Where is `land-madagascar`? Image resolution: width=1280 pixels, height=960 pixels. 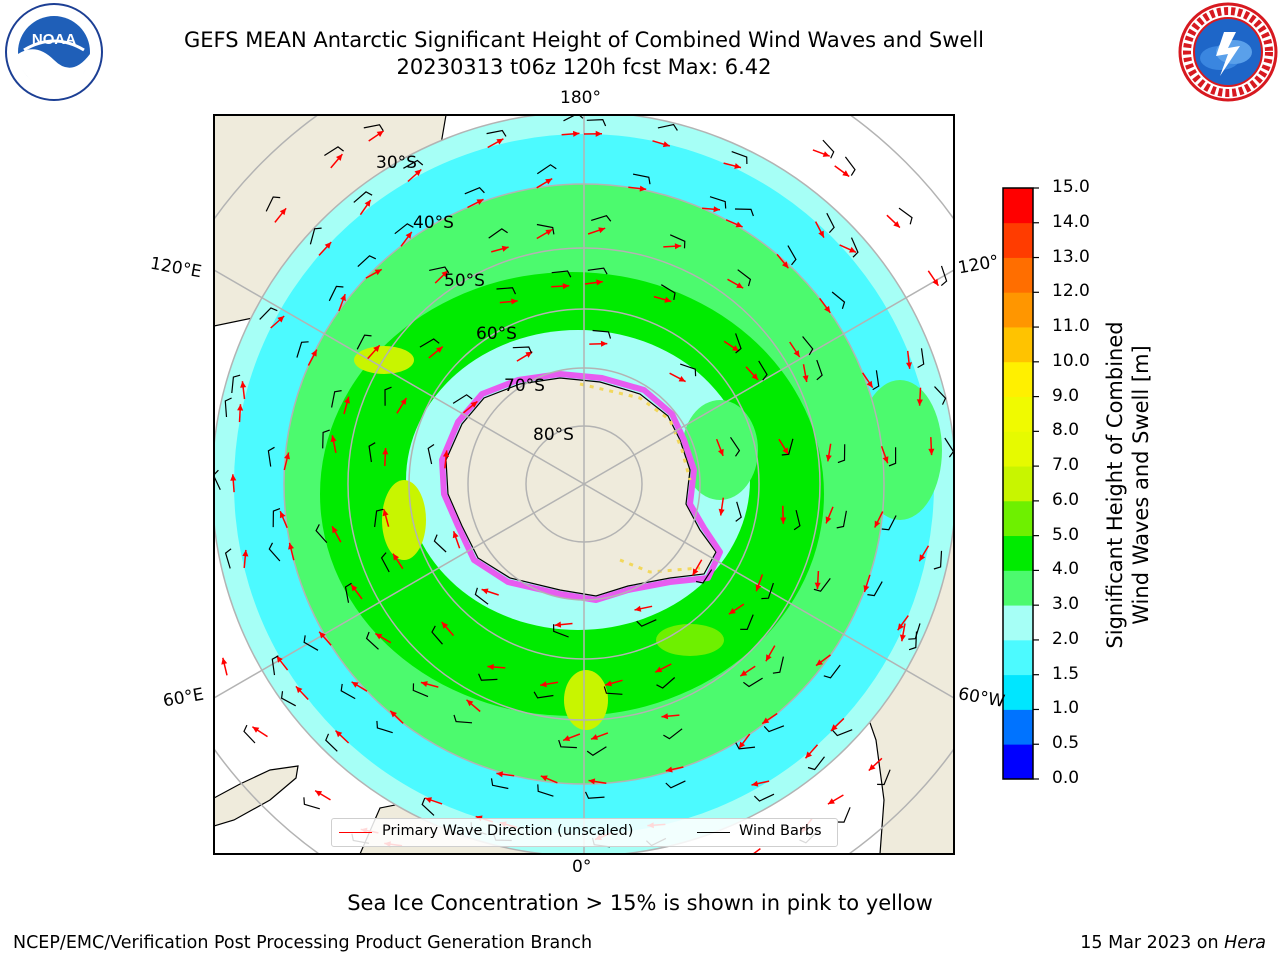
land-madagascar is located at coordinates (256, 796).